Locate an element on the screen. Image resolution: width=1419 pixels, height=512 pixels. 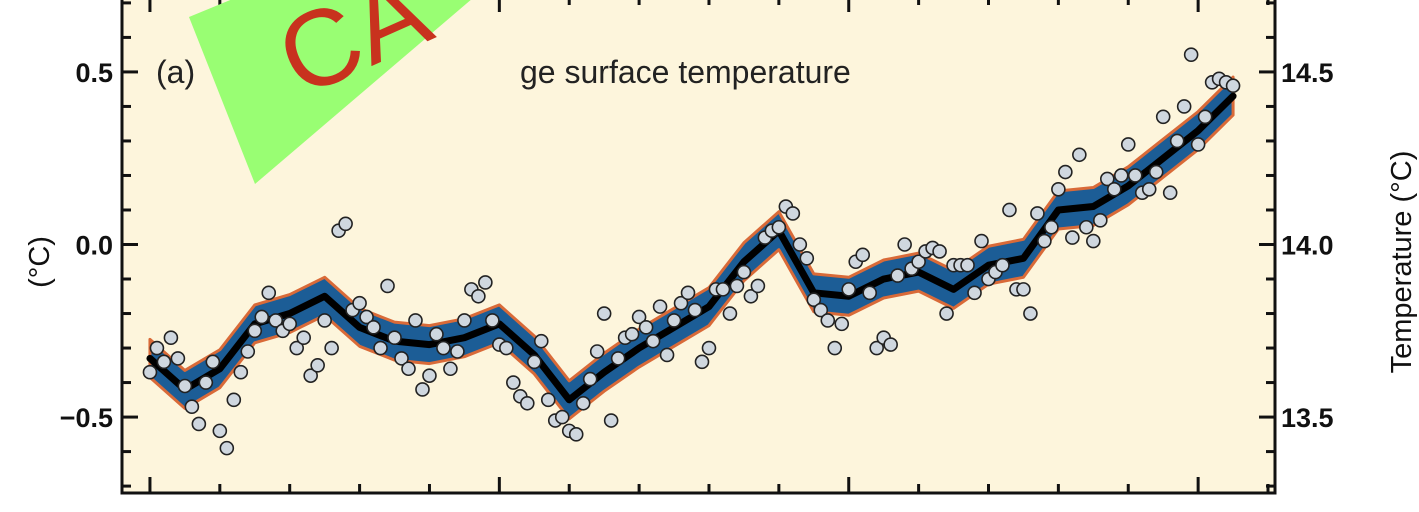
left-y-tick-label: 0.5 is located at coordinates (94, 73).